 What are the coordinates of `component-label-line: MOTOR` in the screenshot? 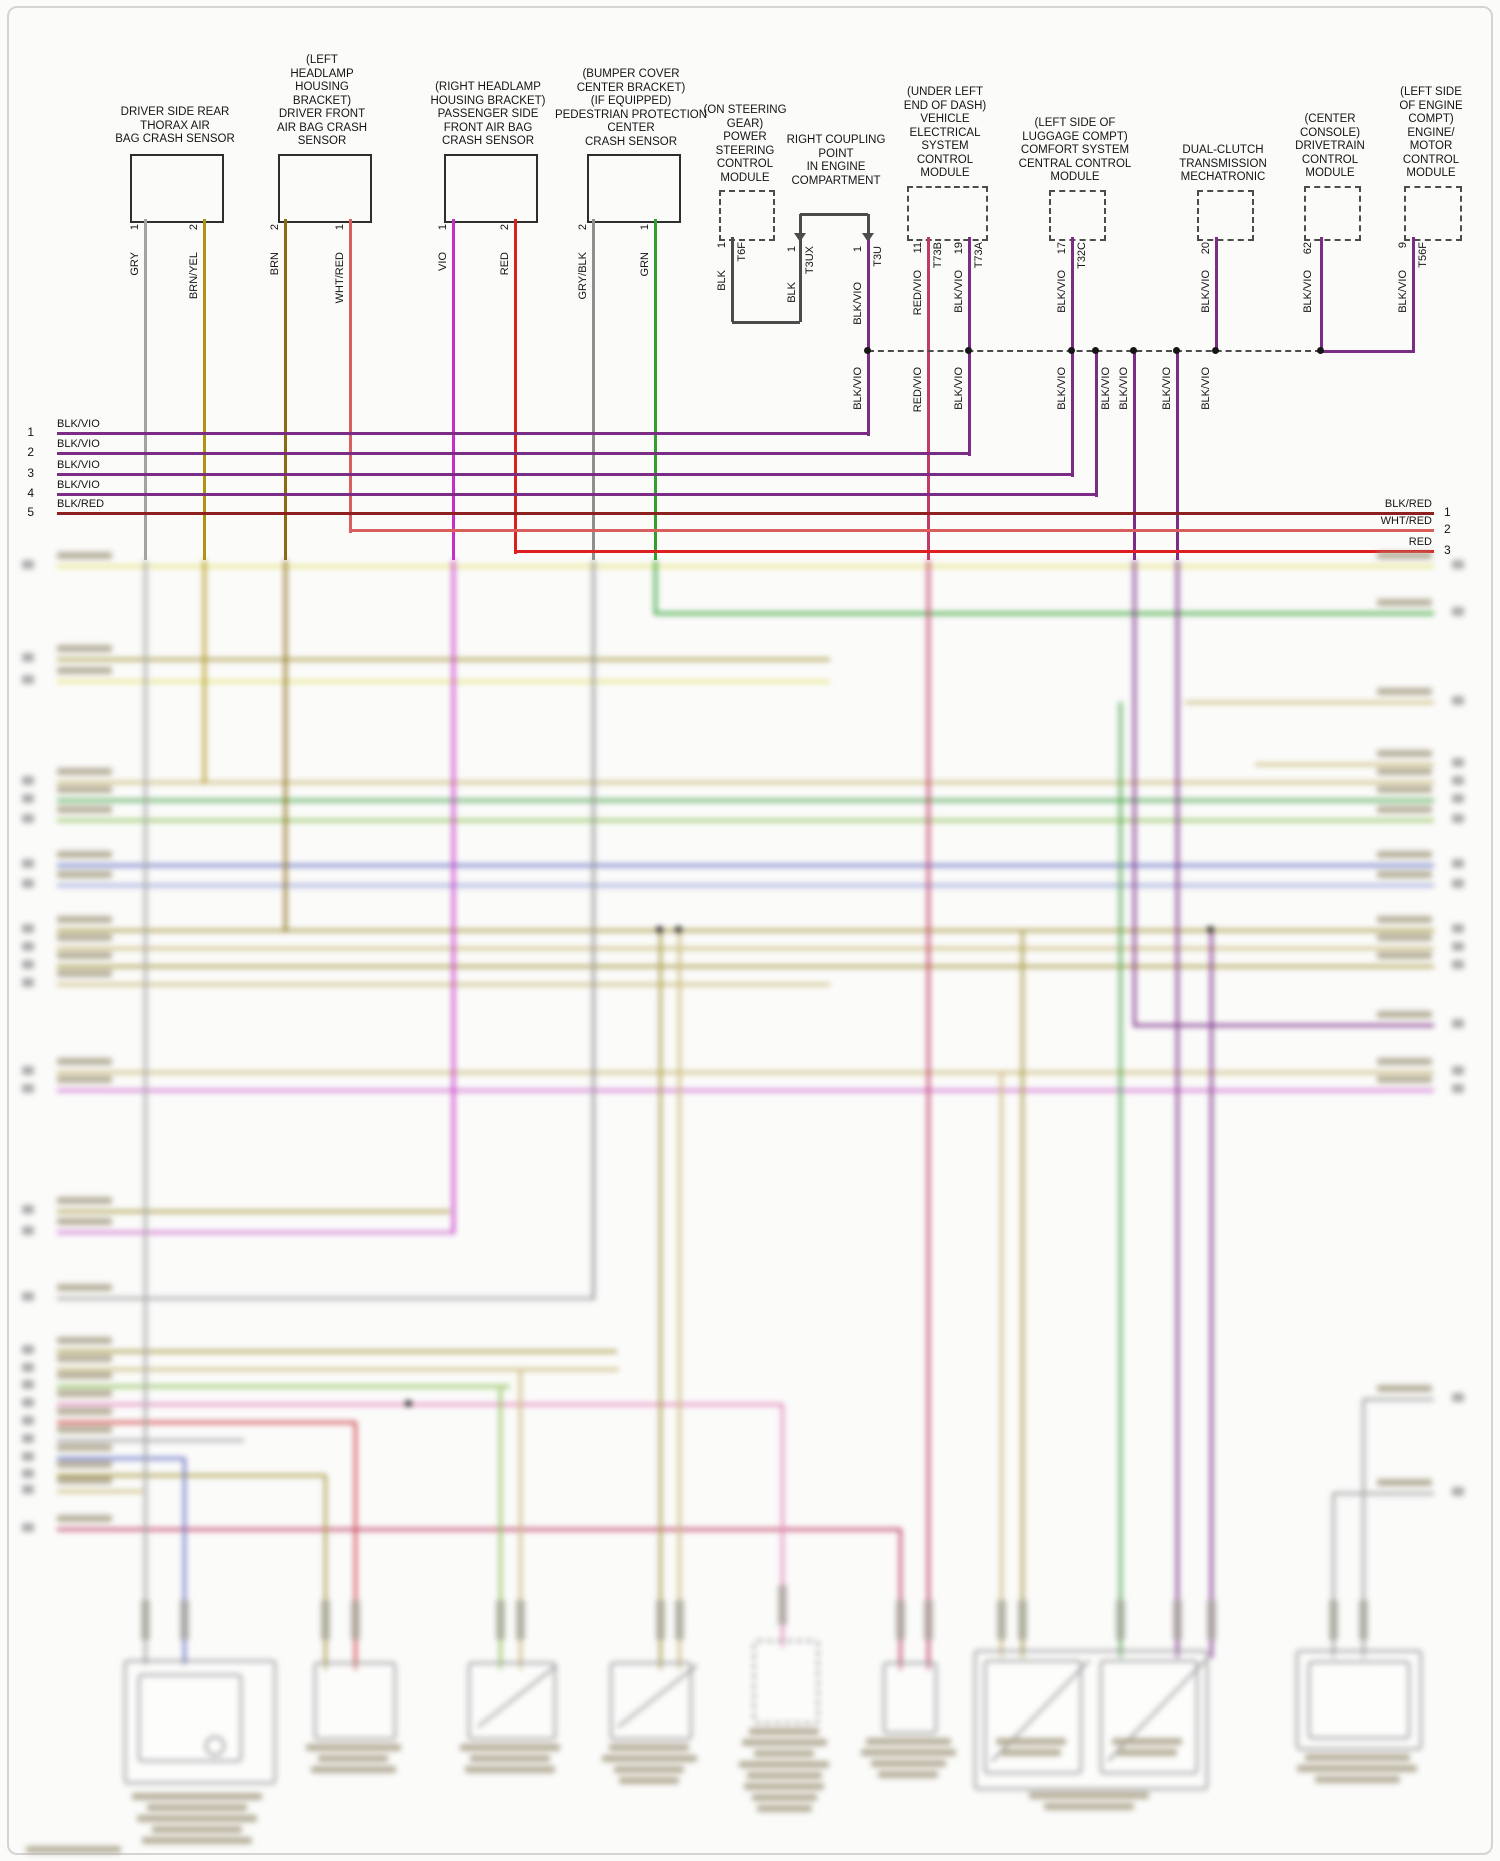 It's located at (1431, 146).